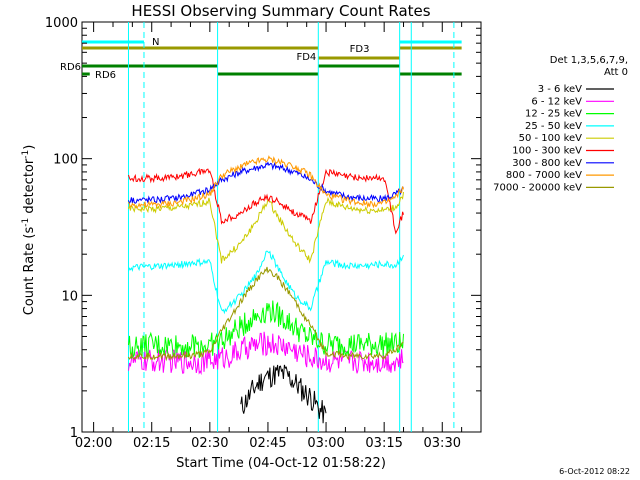 The image size is (640, 480). What do you see at coordinates (209, 443) in the screenshot?
I see `x-tick-label: 02:30` at bounding box center [209, 443].